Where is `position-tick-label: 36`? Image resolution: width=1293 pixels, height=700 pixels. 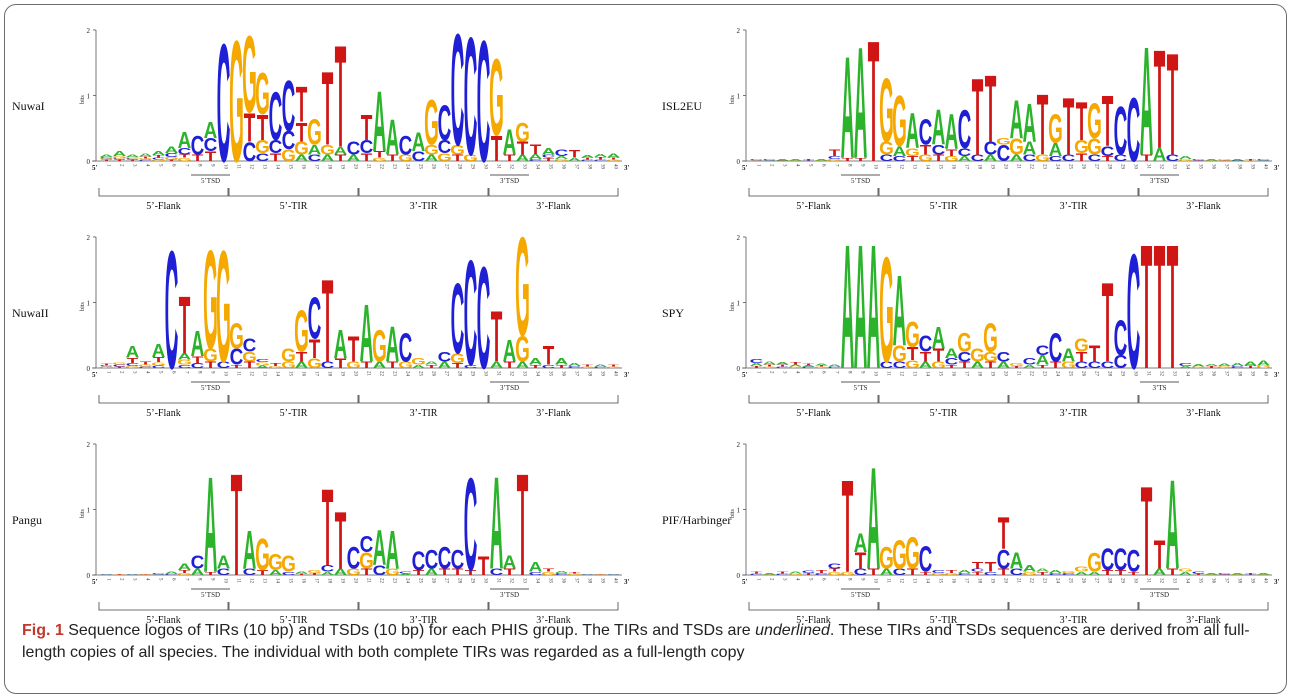 position-tick-label: 36 is located at coordinates (563, 167).